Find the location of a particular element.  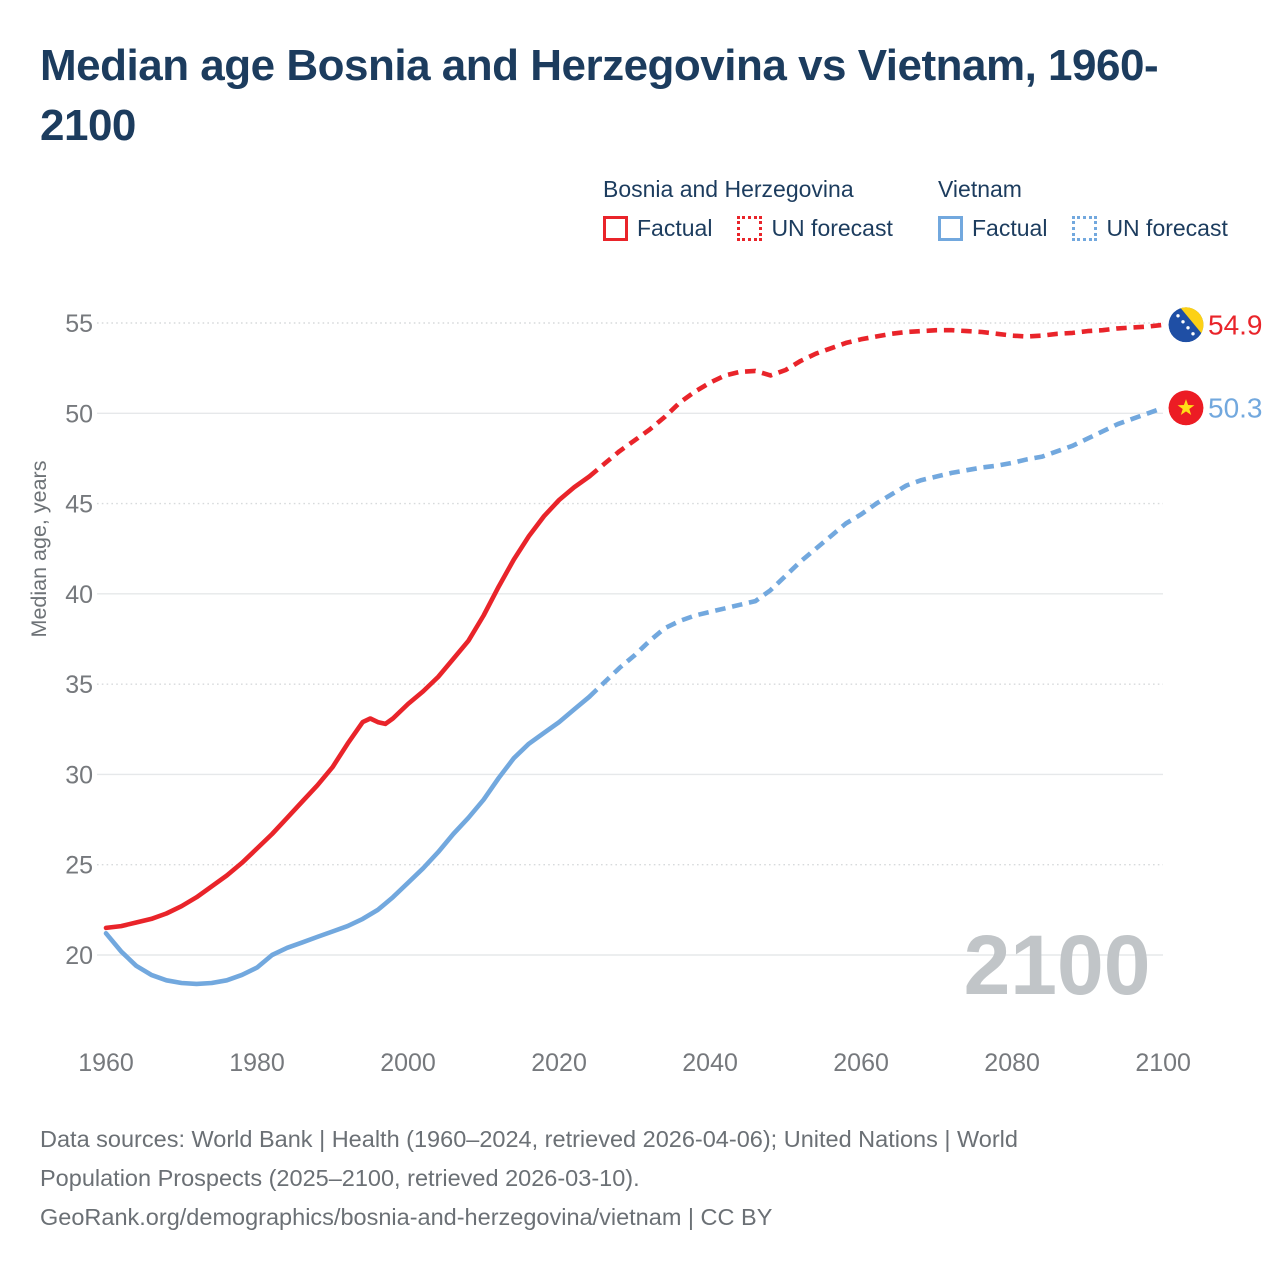

series-vietnam-factual is located at coordinates (347, 840).